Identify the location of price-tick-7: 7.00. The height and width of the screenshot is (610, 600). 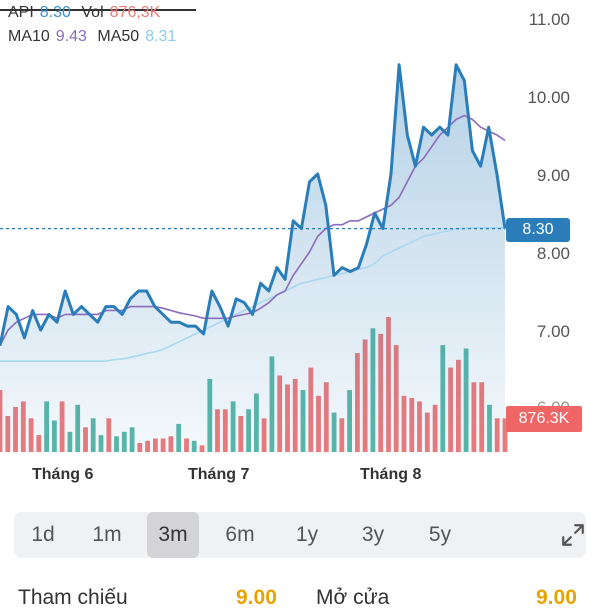
(553, 331).